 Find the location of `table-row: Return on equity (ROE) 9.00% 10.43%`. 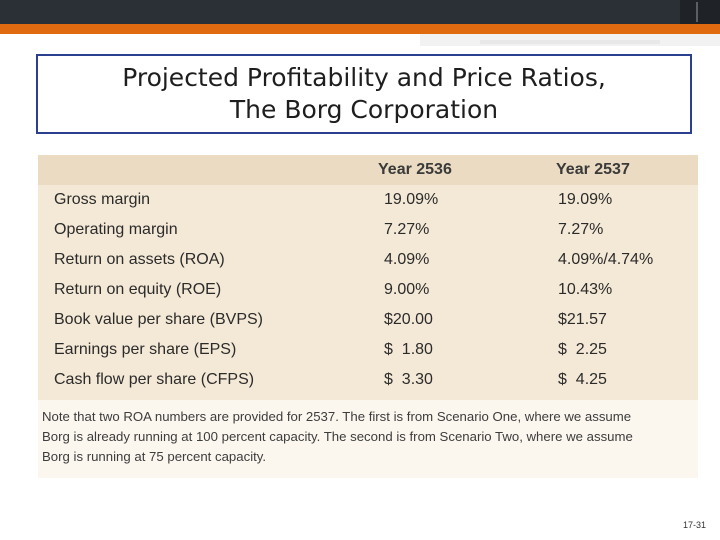

table-row: Return on equity (ROE) 9.00% 10.43% is located at coordinates (368, 290).